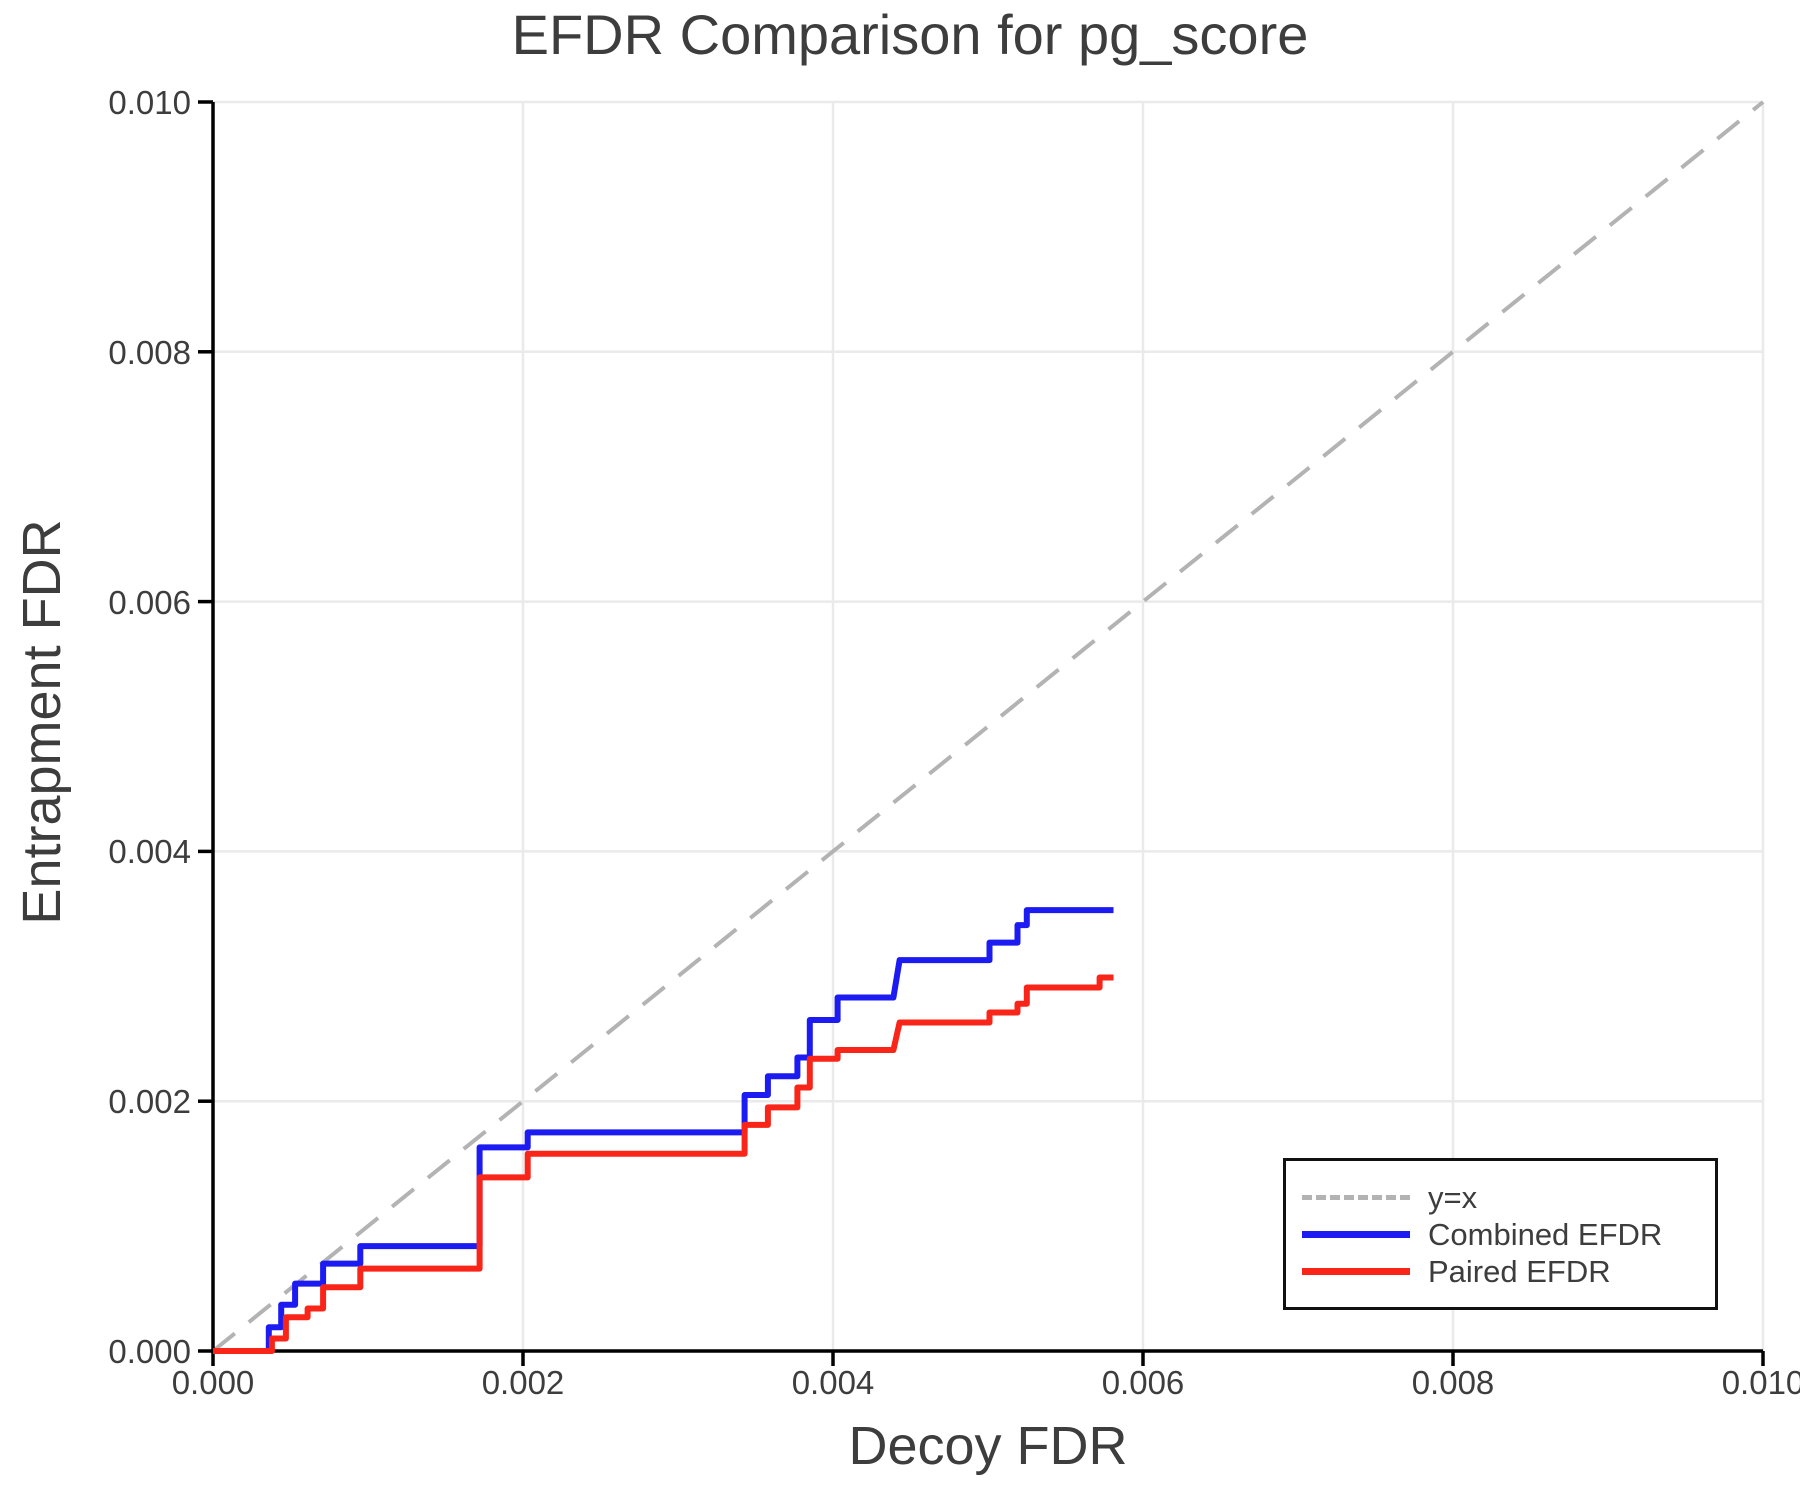 The width and height of the screenshot is (1800, 1500). I want to click on legend-row: Combined EFDR, so click(1508, 1234).